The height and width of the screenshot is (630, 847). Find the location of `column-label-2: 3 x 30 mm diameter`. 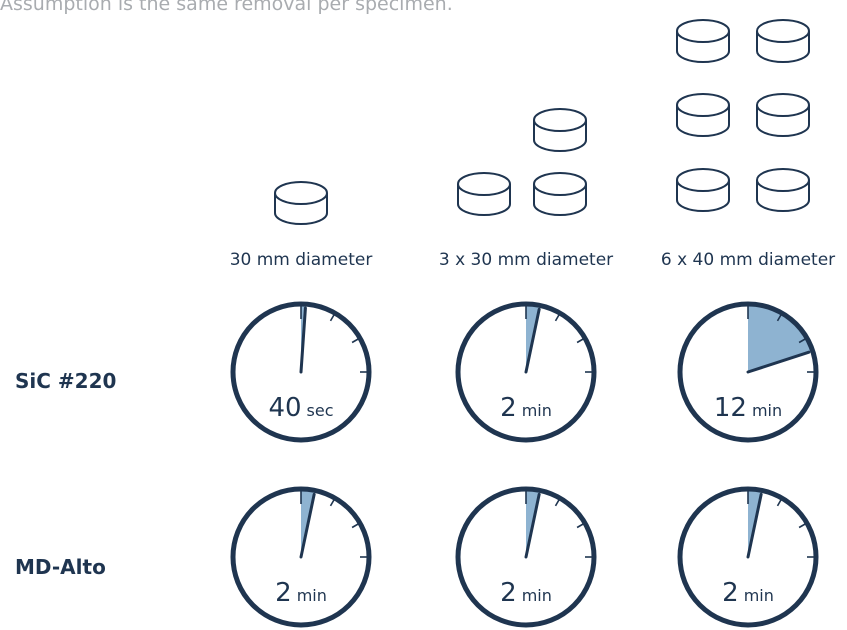

column-label-2: 3 x 30 mm diameter is located at coordinates (526, 260).